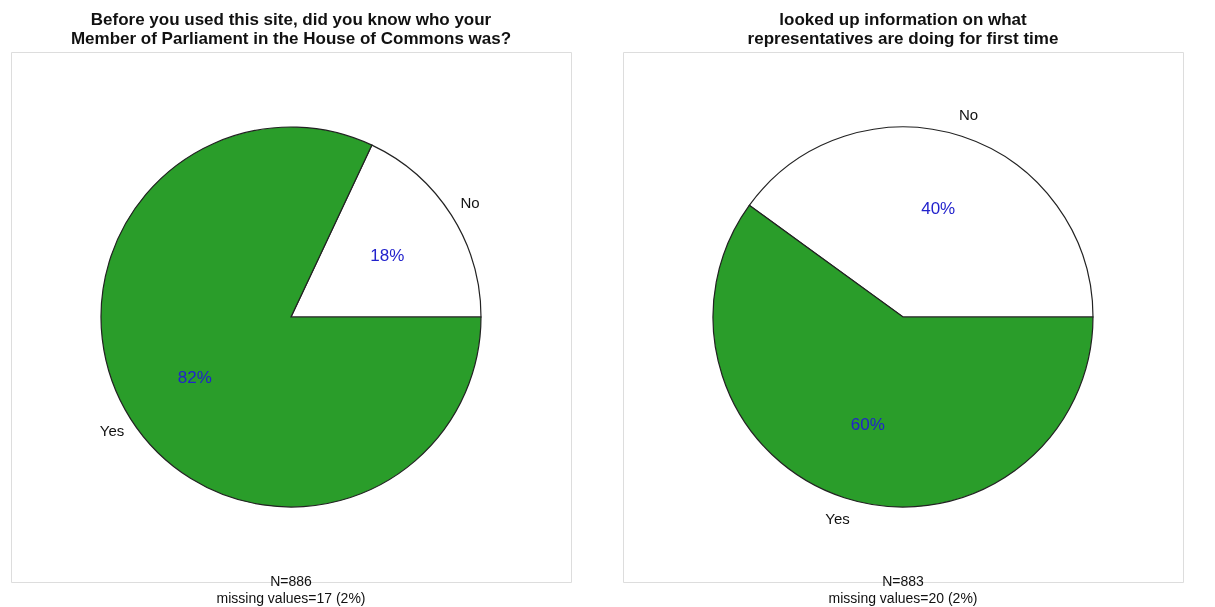 This screenshot has width=1215, height=607. Describe the element at coordinates (387, 255) in the screenshot. I see `data-label: 18%` at that location.